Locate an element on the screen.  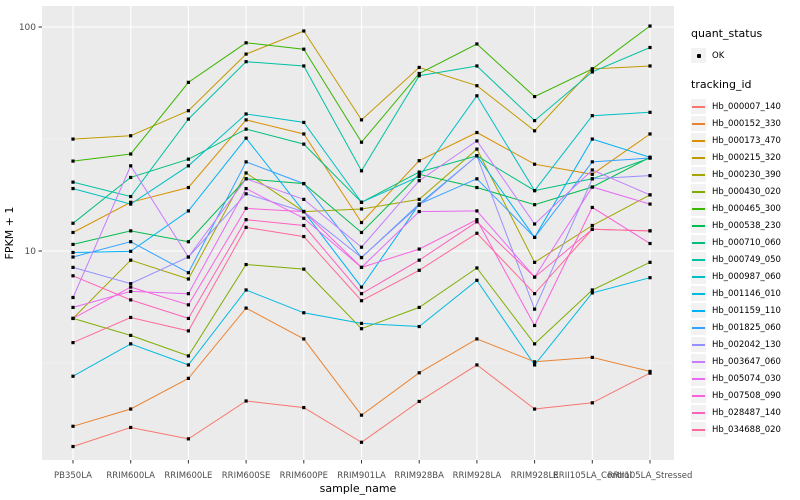
legend-entry-label: Hb_000430_020 is located at coordinates (746, 191).